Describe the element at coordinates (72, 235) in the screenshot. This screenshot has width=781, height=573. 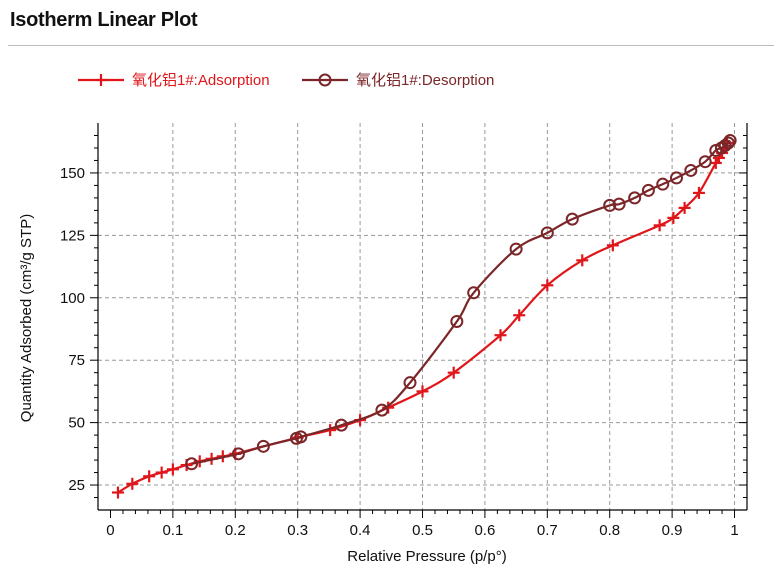
I see `y-tick-label: 125` at that location.